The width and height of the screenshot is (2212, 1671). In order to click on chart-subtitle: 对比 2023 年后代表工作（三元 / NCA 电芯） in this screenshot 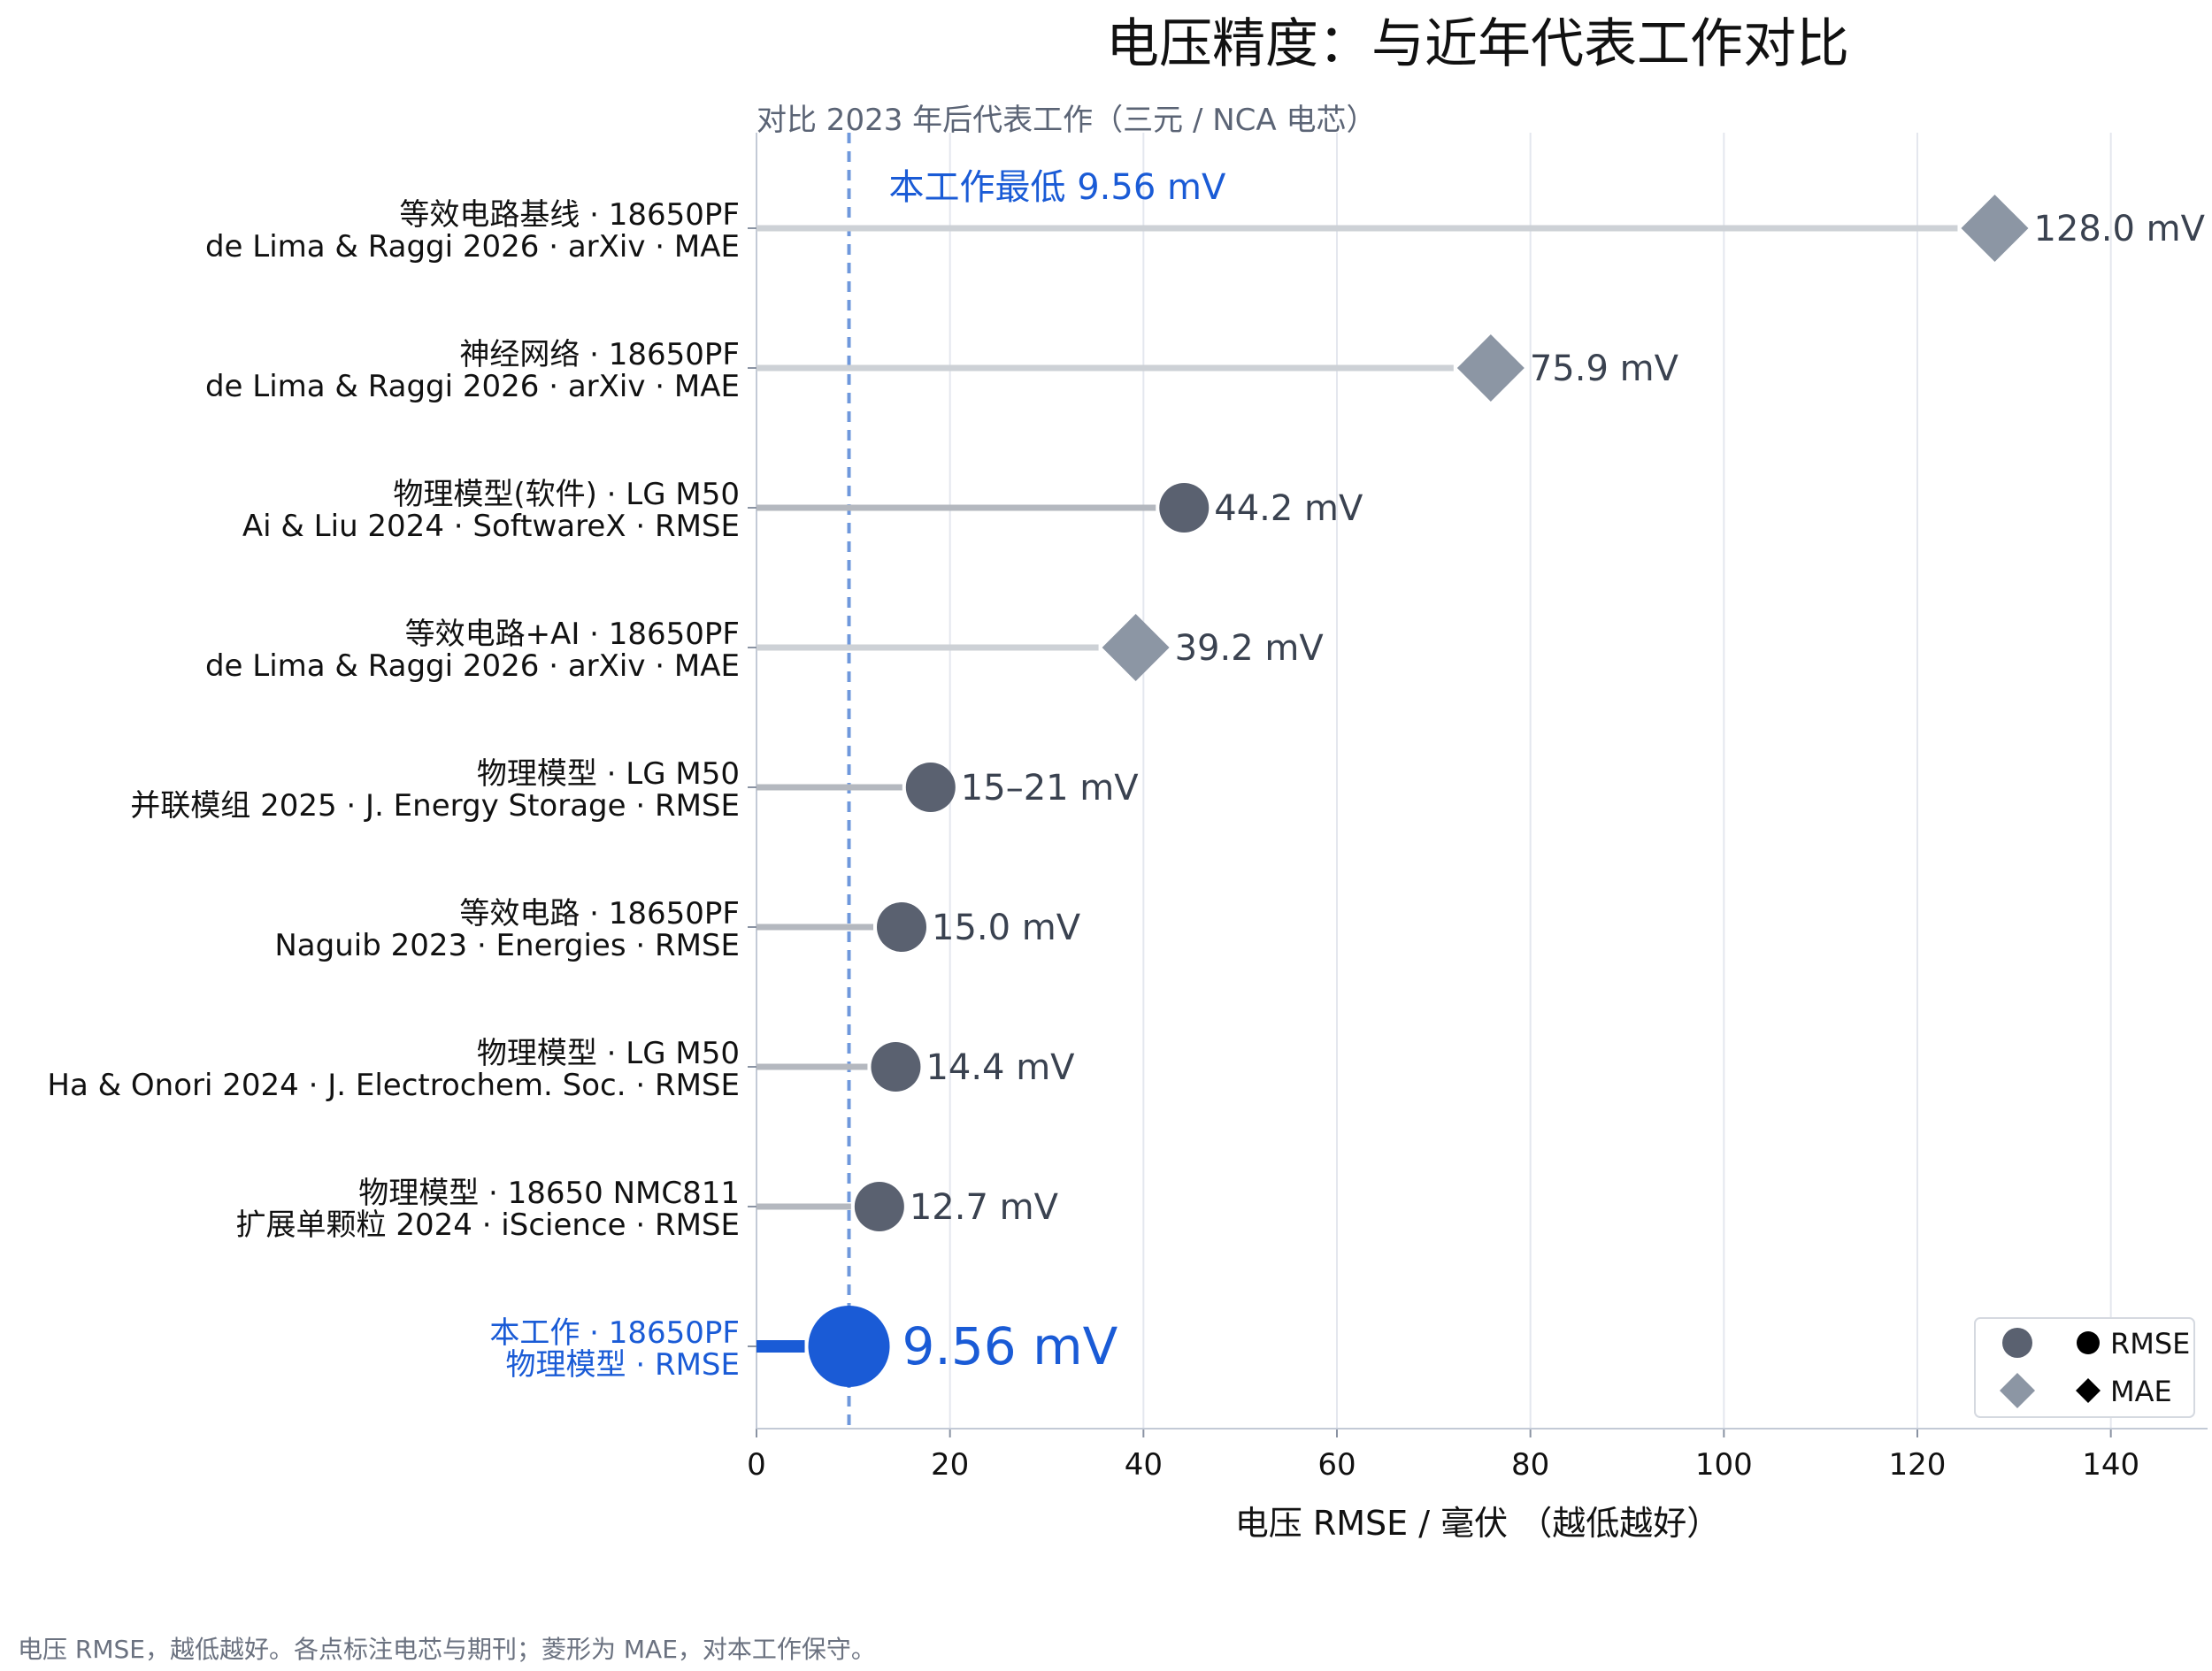, I will do `click(1066, 120)`.